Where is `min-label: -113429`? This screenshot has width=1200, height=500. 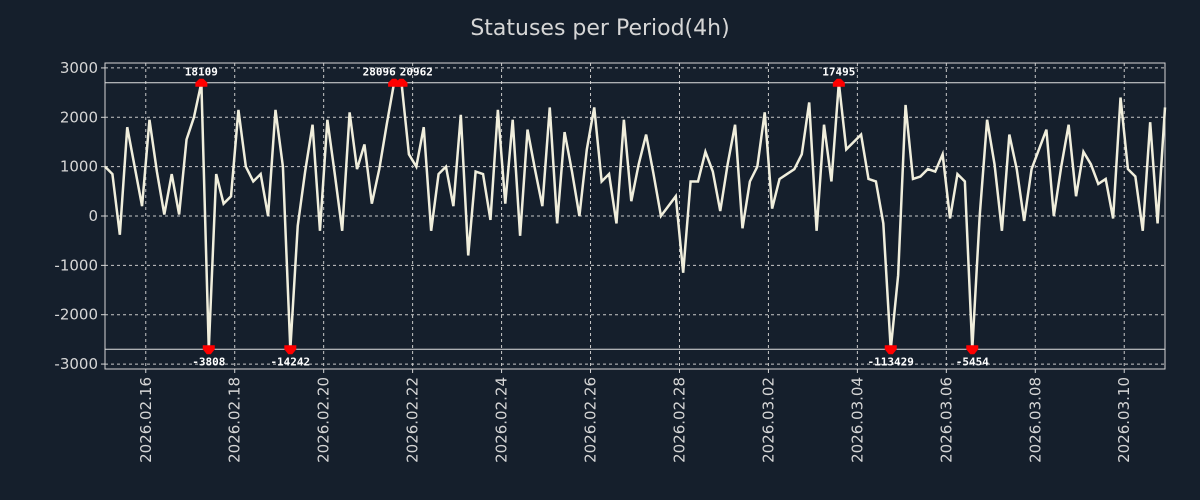 min-label: -113429 is located at coordinates (891, 361).